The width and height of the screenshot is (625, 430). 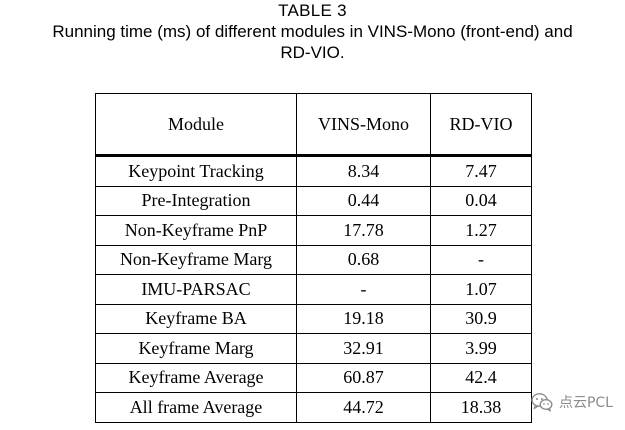 What do you see at coordinates (481, 200) in the screenshot?
I see `rd-vio-cell: 0.04` at bounding box center [481, 200].